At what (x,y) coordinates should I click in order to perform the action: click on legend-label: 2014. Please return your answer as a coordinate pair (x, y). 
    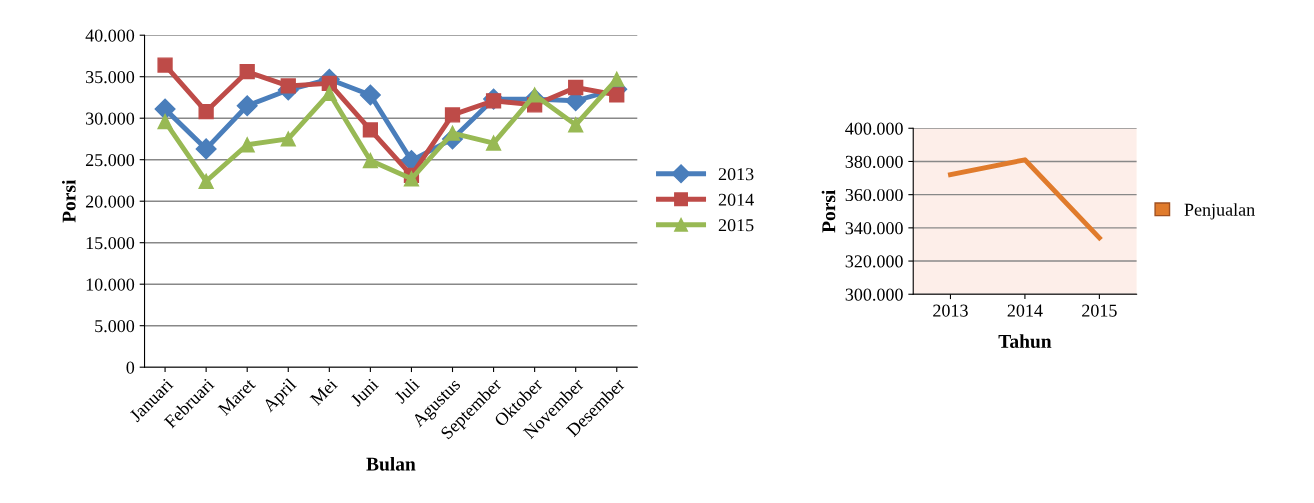
    Looking at the image, I should click on (736, 199).